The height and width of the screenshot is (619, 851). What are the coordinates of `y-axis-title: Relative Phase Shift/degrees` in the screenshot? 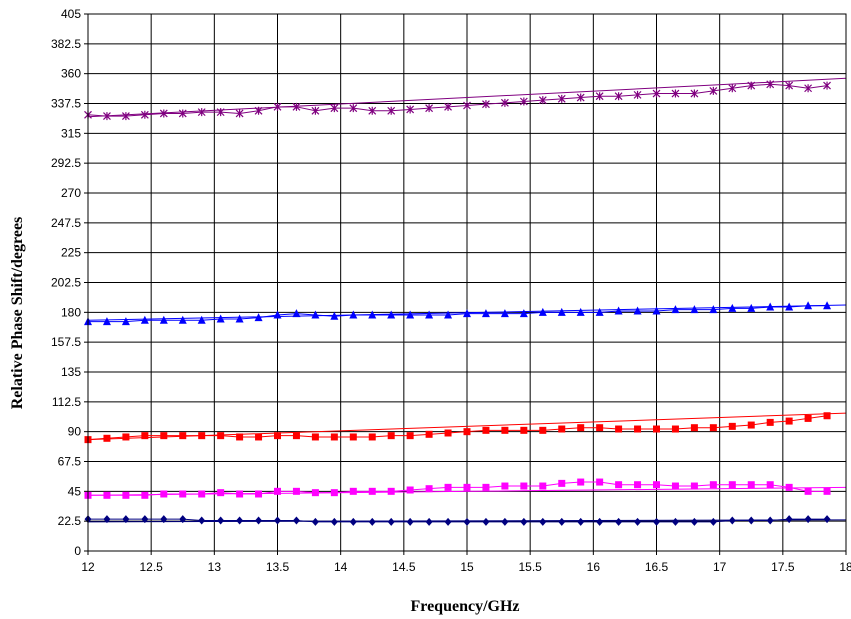 It's located at (17, 313).